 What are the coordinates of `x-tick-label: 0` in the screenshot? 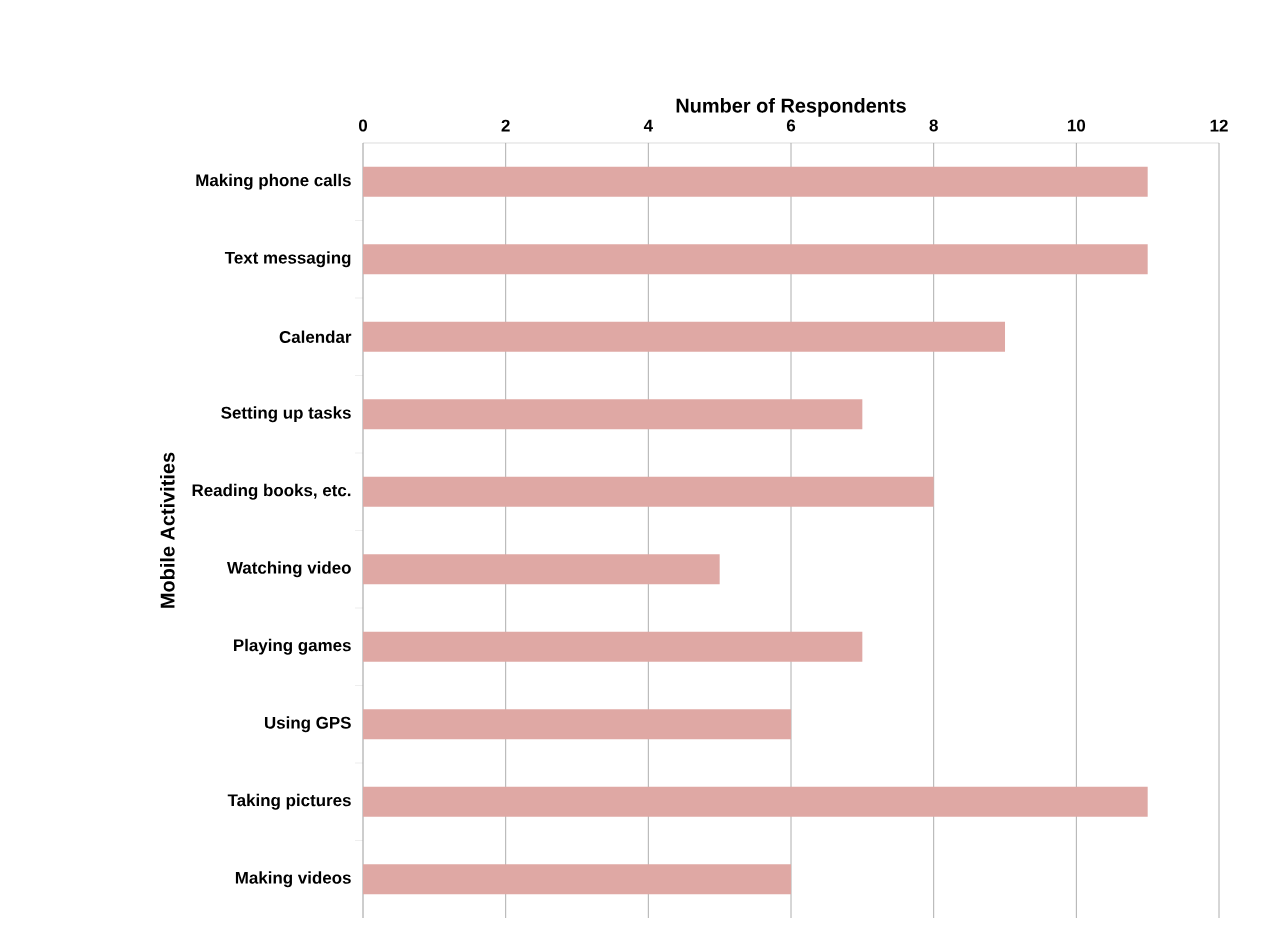 It's located at (363, 125).